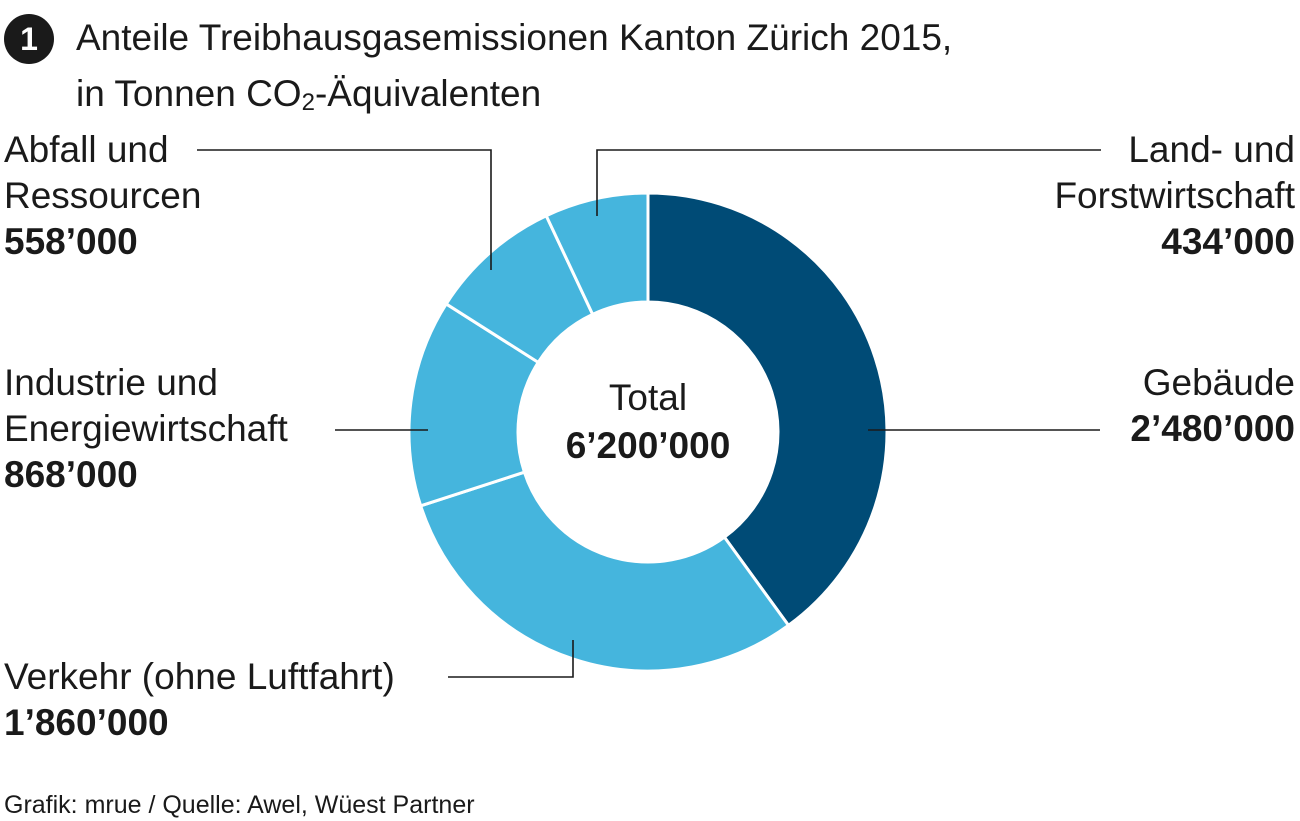 This screenshot has height=821, width=1300. I want to click on title-line-2-suffix: -Äquivalenten, so click(428, 93).